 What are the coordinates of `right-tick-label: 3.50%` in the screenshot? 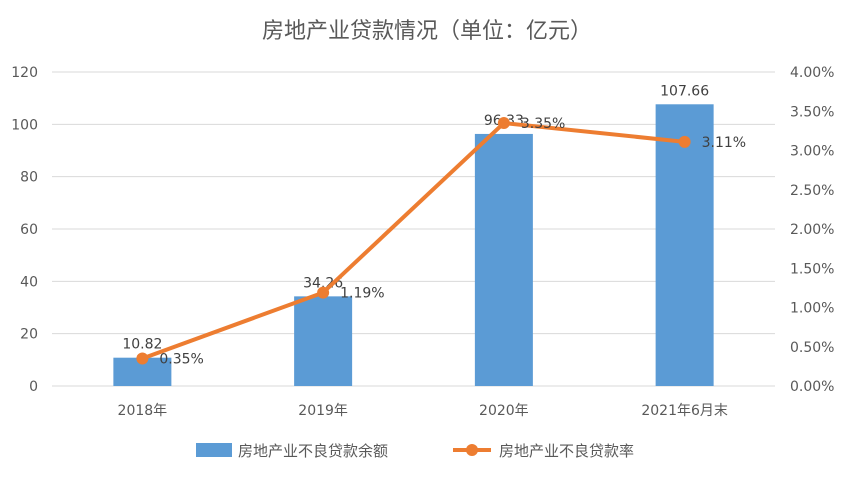 It's located at (812, 112).